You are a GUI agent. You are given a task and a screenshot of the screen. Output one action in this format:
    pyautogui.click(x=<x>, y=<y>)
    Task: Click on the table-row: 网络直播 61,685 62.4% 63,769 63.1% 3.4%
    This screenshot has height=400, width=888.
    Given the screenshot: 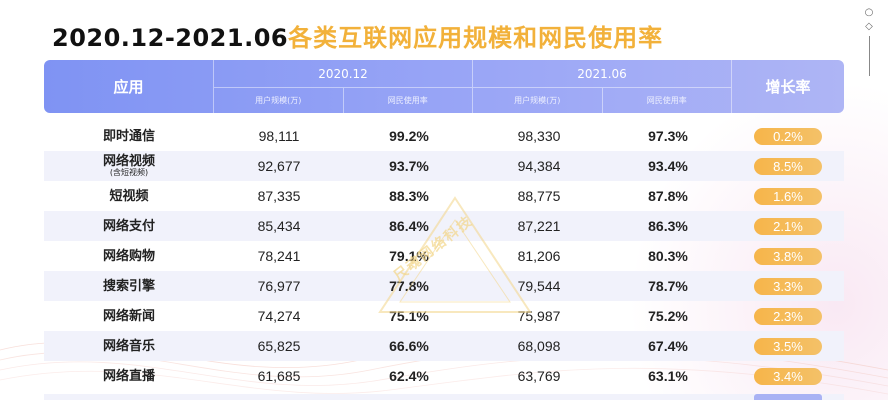 What is the action you would take?
    pyautogui.click(x=444, y=376)
    